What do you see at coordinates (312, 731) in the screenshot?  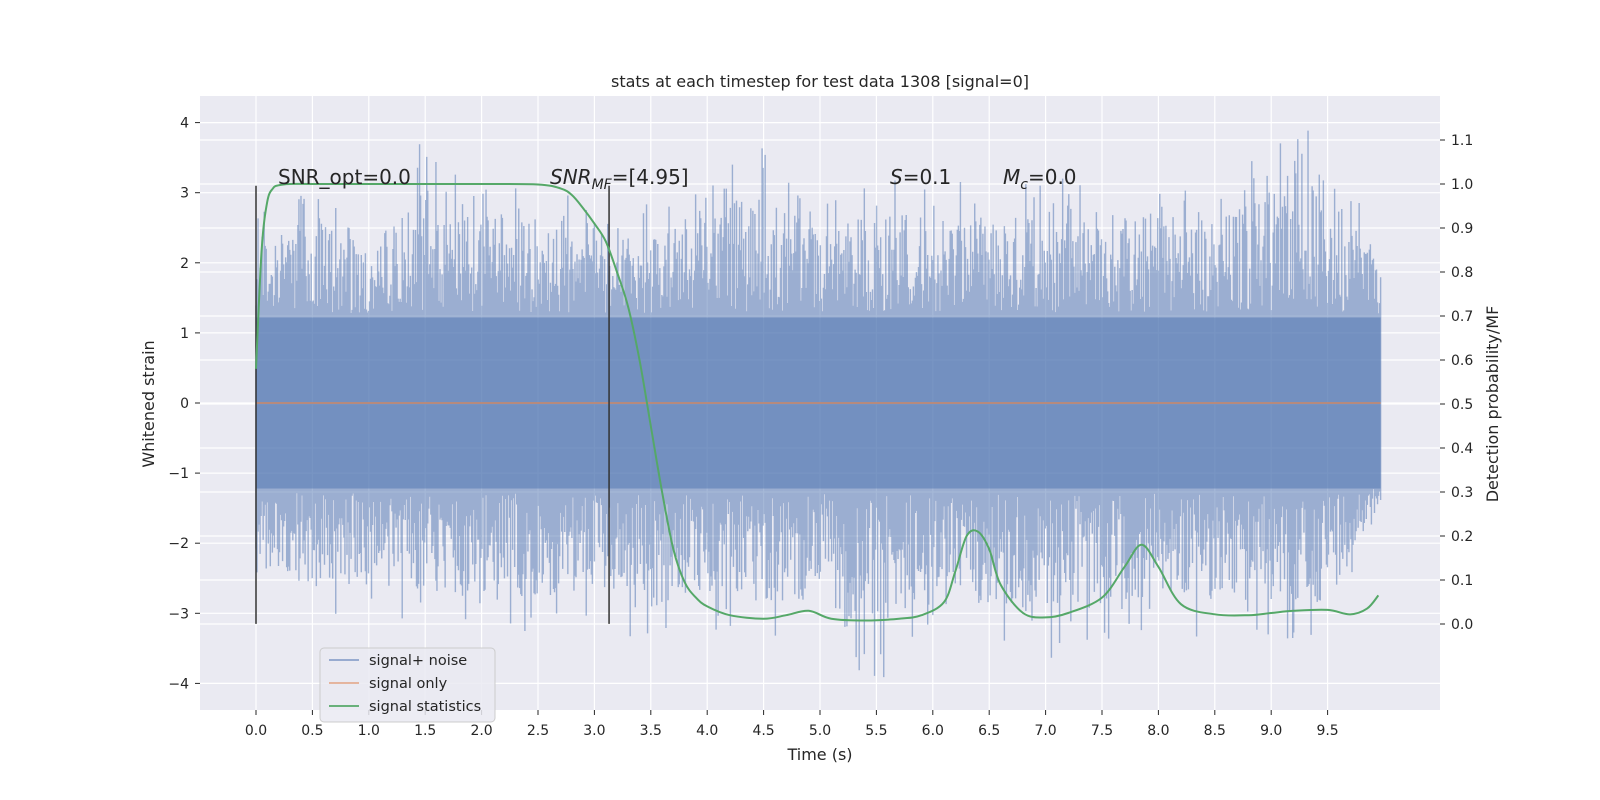 I see `x-tick-label-1: 0.5` at bounding box center [312, 731].